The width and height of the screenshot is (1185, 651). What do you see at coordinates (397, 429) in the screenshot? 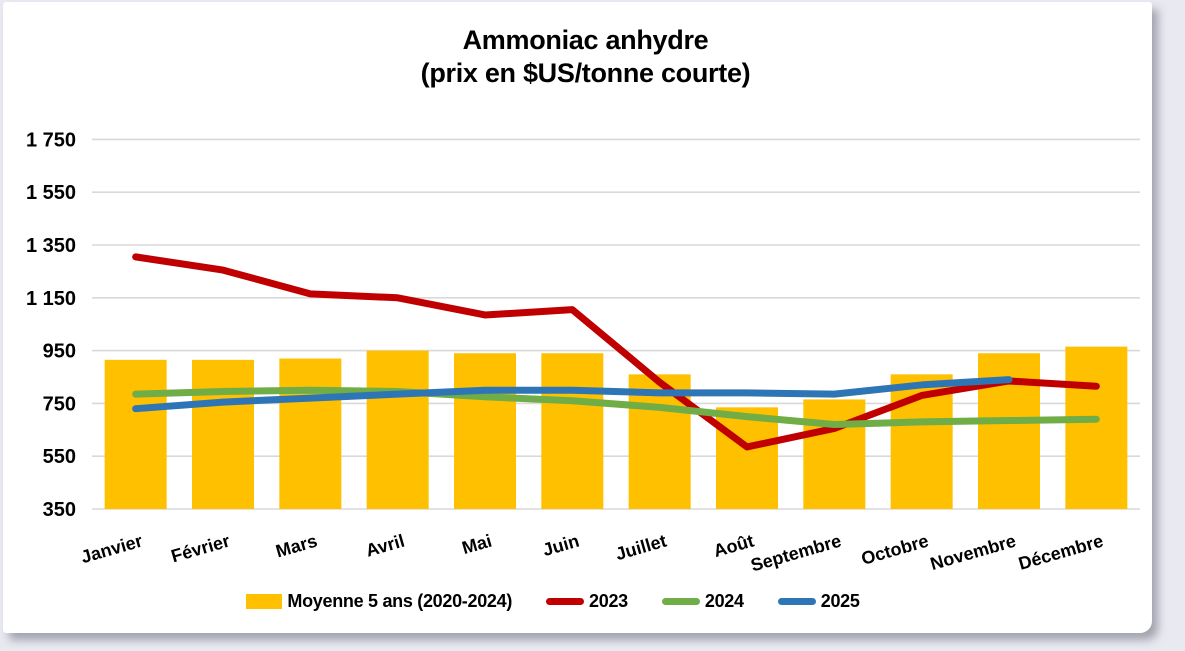
I see `bar-Avril` at bounding box center [397, 429].